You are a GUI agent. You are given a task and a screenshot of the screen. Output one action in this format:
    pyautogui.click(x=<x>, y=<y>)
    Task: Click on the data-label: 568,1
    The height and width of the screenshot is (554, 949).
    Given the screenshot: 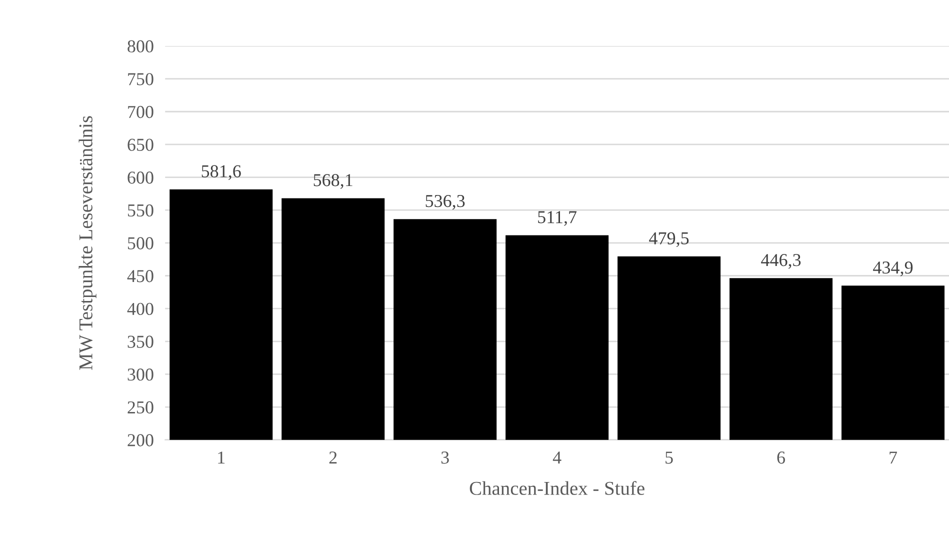 What is the action you would take?
    pyautogui.click(x=333, y=181)
    